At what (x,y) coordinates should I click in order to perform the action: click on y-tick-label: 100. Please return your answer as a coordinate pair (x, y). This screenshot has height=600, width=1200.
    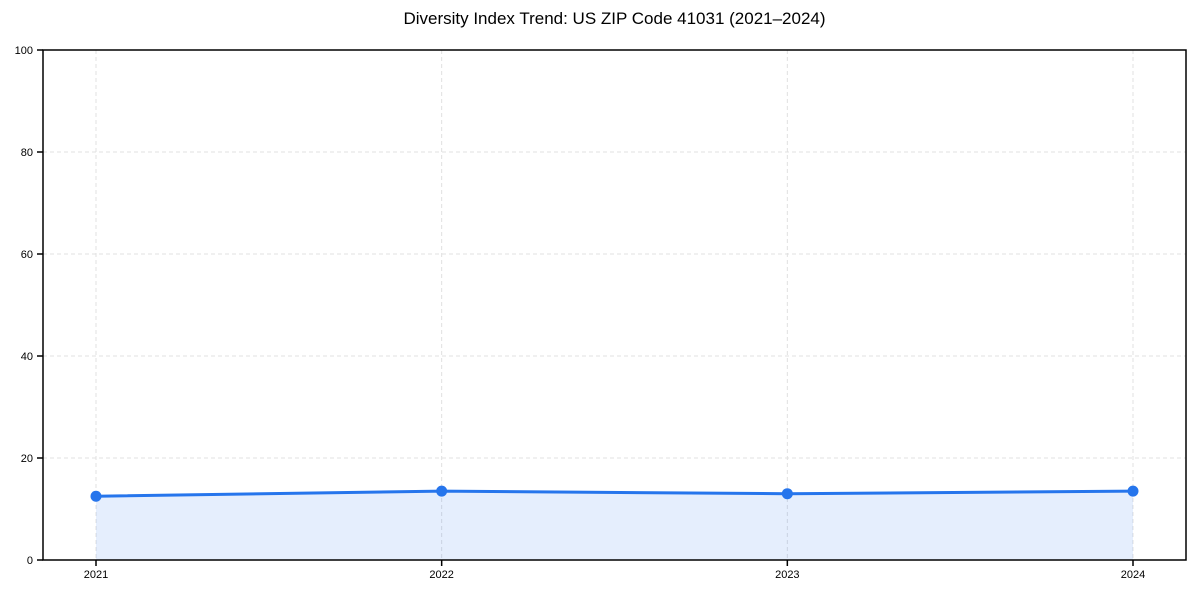
    Looking at the image, I should click on (24, 51).